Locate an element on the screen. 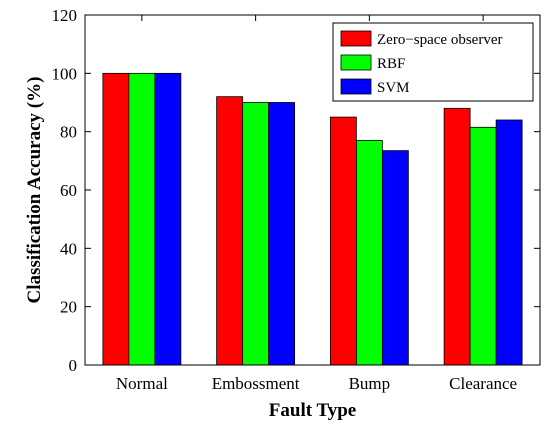  bar-blue-embossment is located at coordinates (282, 234).